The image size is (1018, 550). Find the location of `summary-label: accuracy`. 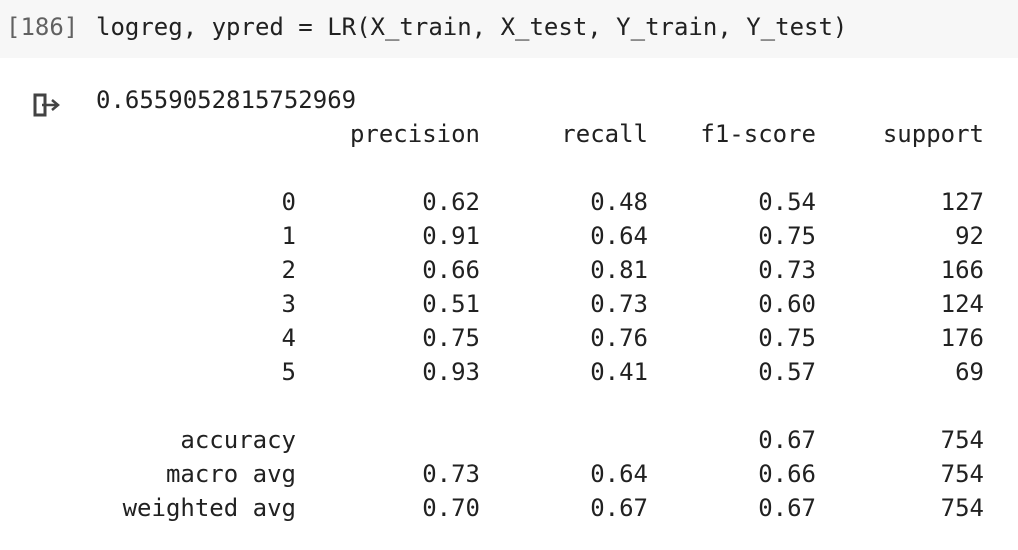

summary-label: accuracy is located at coordinates (238, 440).